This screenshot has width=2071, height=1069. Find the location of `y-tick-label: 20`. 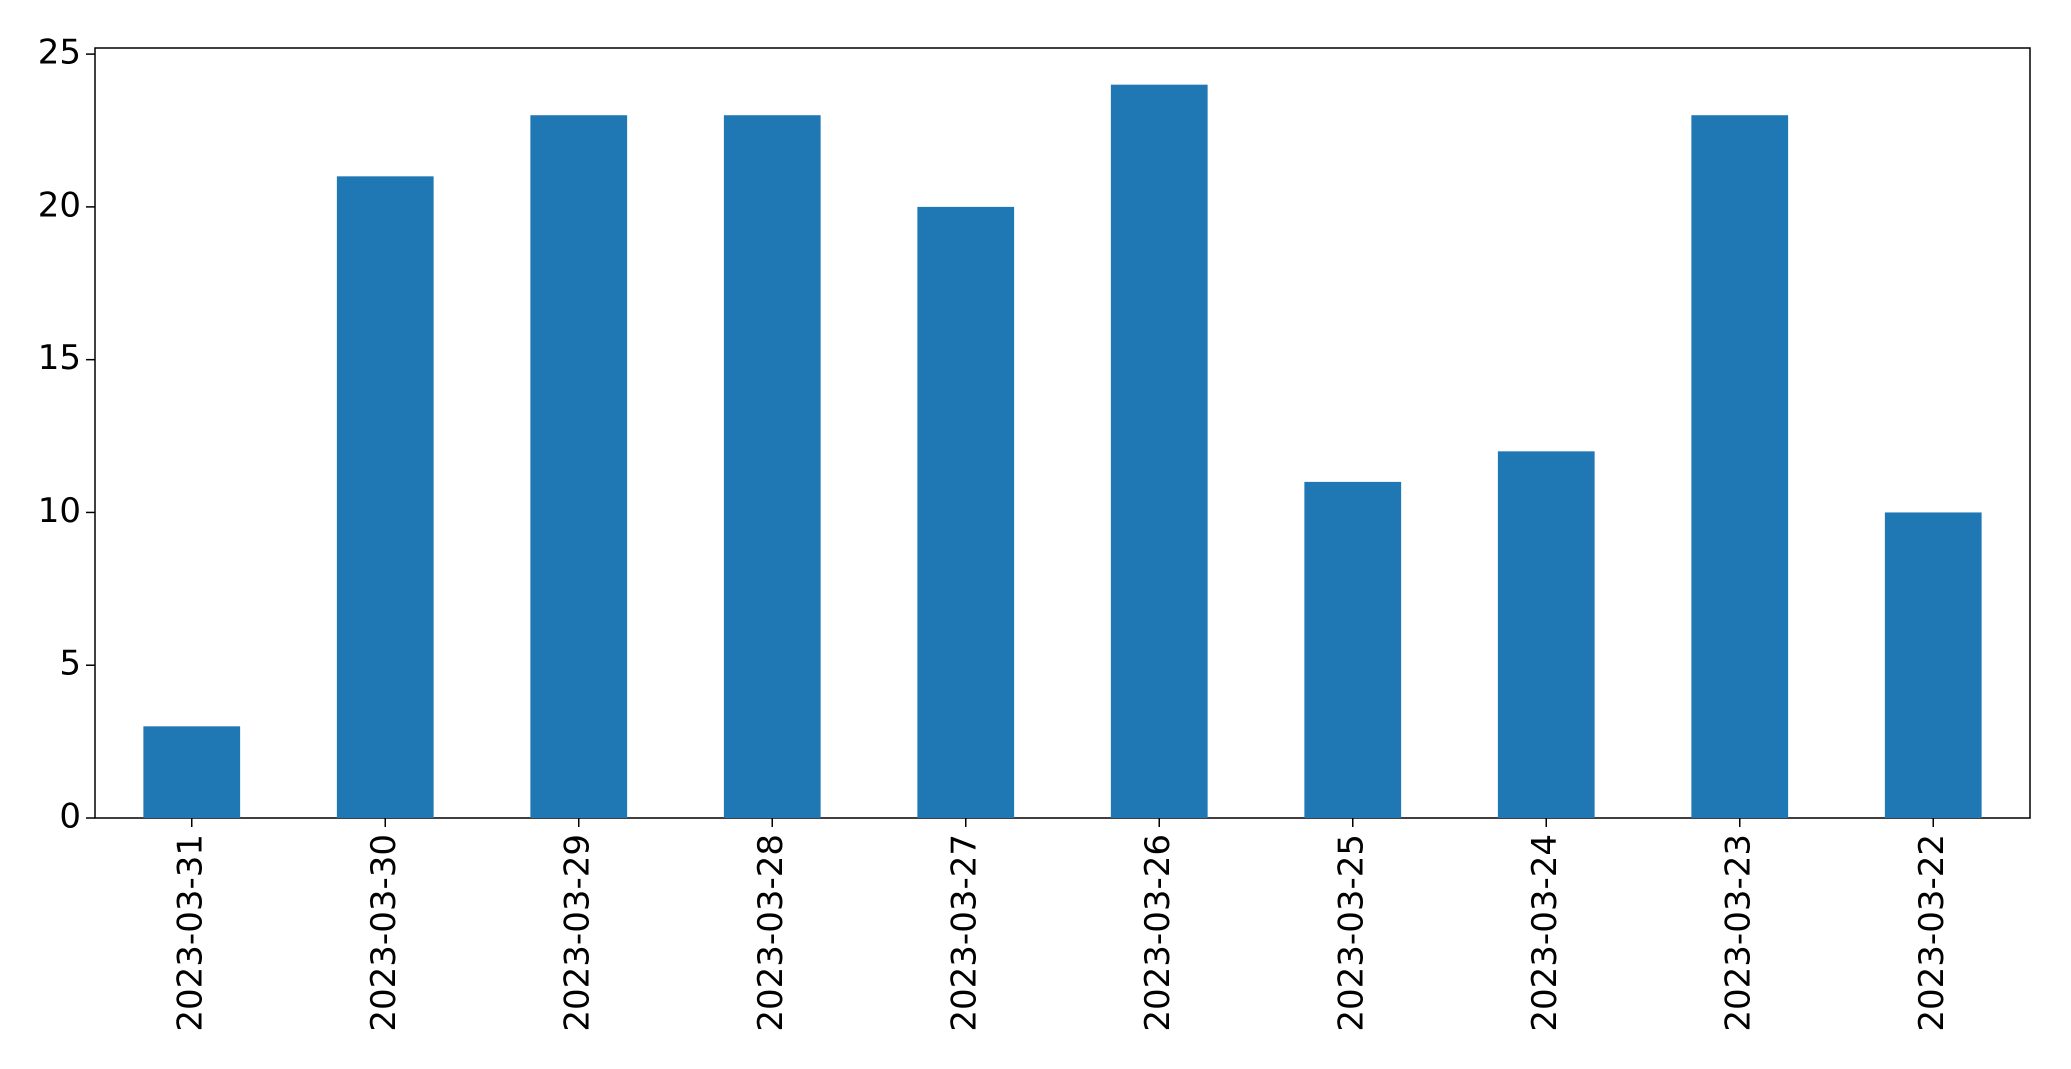

y-tick-label: 20 is located at coordinates (59, 205).